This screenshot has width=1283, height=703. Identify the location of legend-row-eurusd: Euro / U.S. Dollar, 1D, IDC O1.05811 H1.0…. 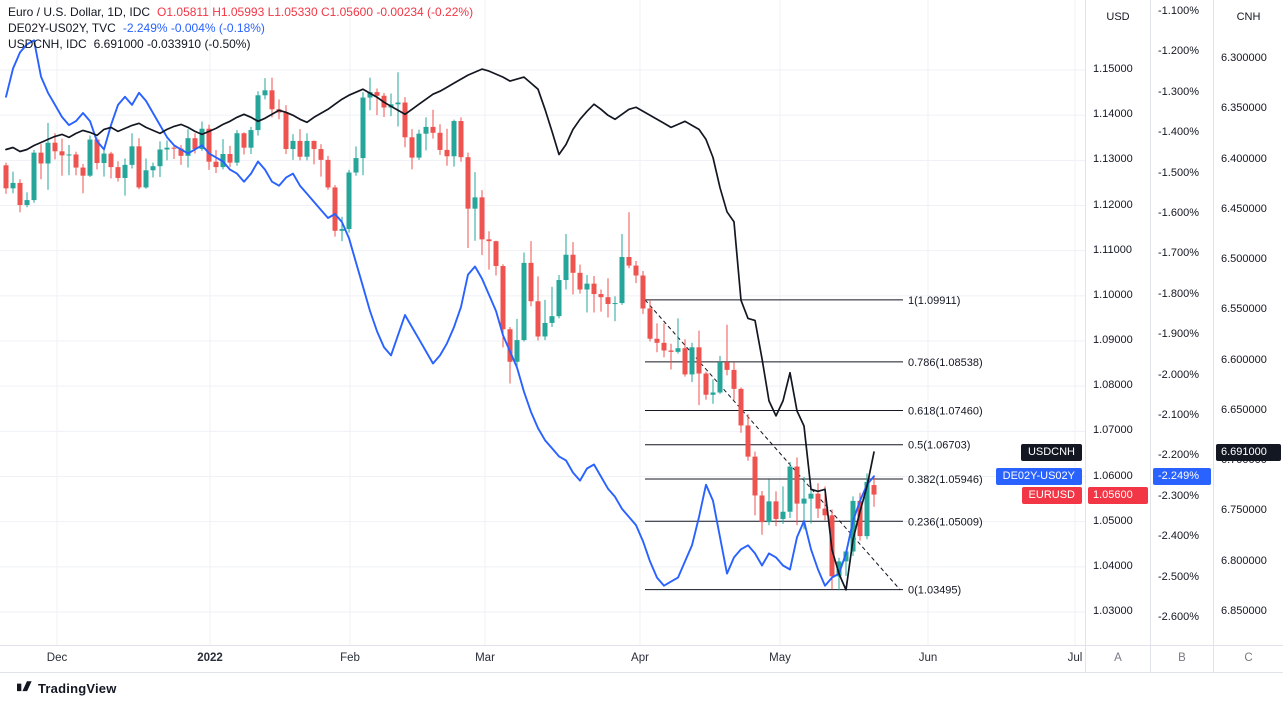
(240, 12).